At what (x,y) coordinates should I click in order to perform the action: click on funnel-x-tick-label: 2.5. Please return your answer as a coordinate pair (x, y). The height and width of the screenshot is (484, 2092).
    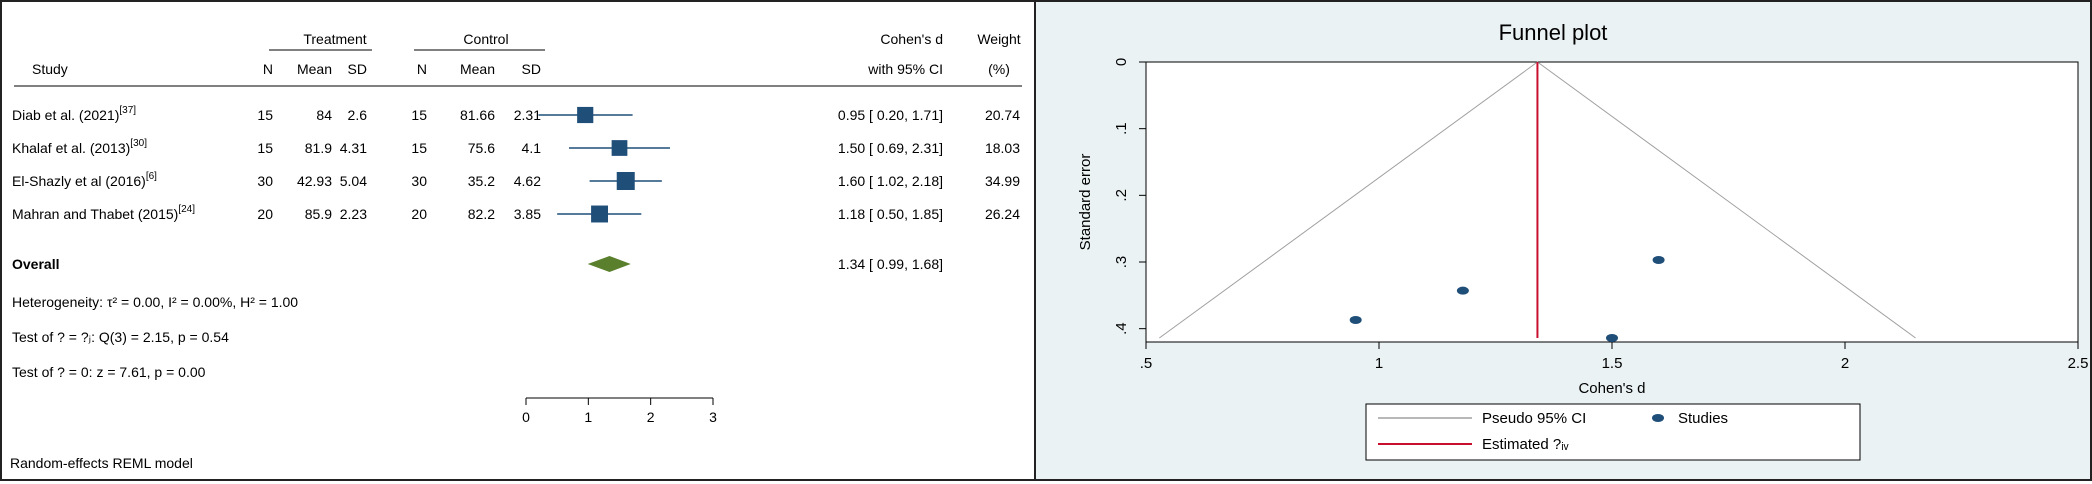
    Looking at the image, I should click on (2078, 363).